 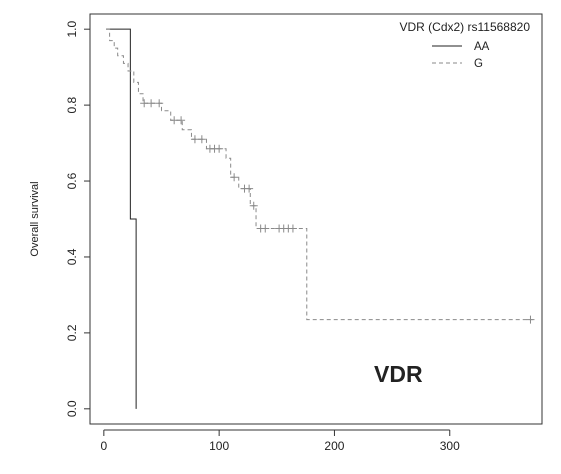 I want to click on y-tick-label: 0.0, so click(x=72, y=408).